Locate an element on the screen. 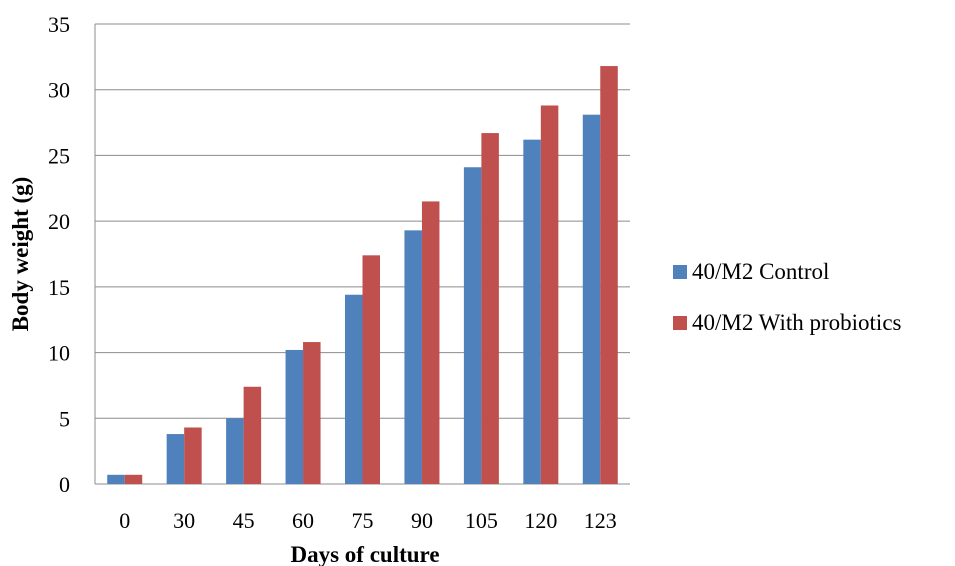  y-tick-label: 20 is located at coordinates (59, 221).